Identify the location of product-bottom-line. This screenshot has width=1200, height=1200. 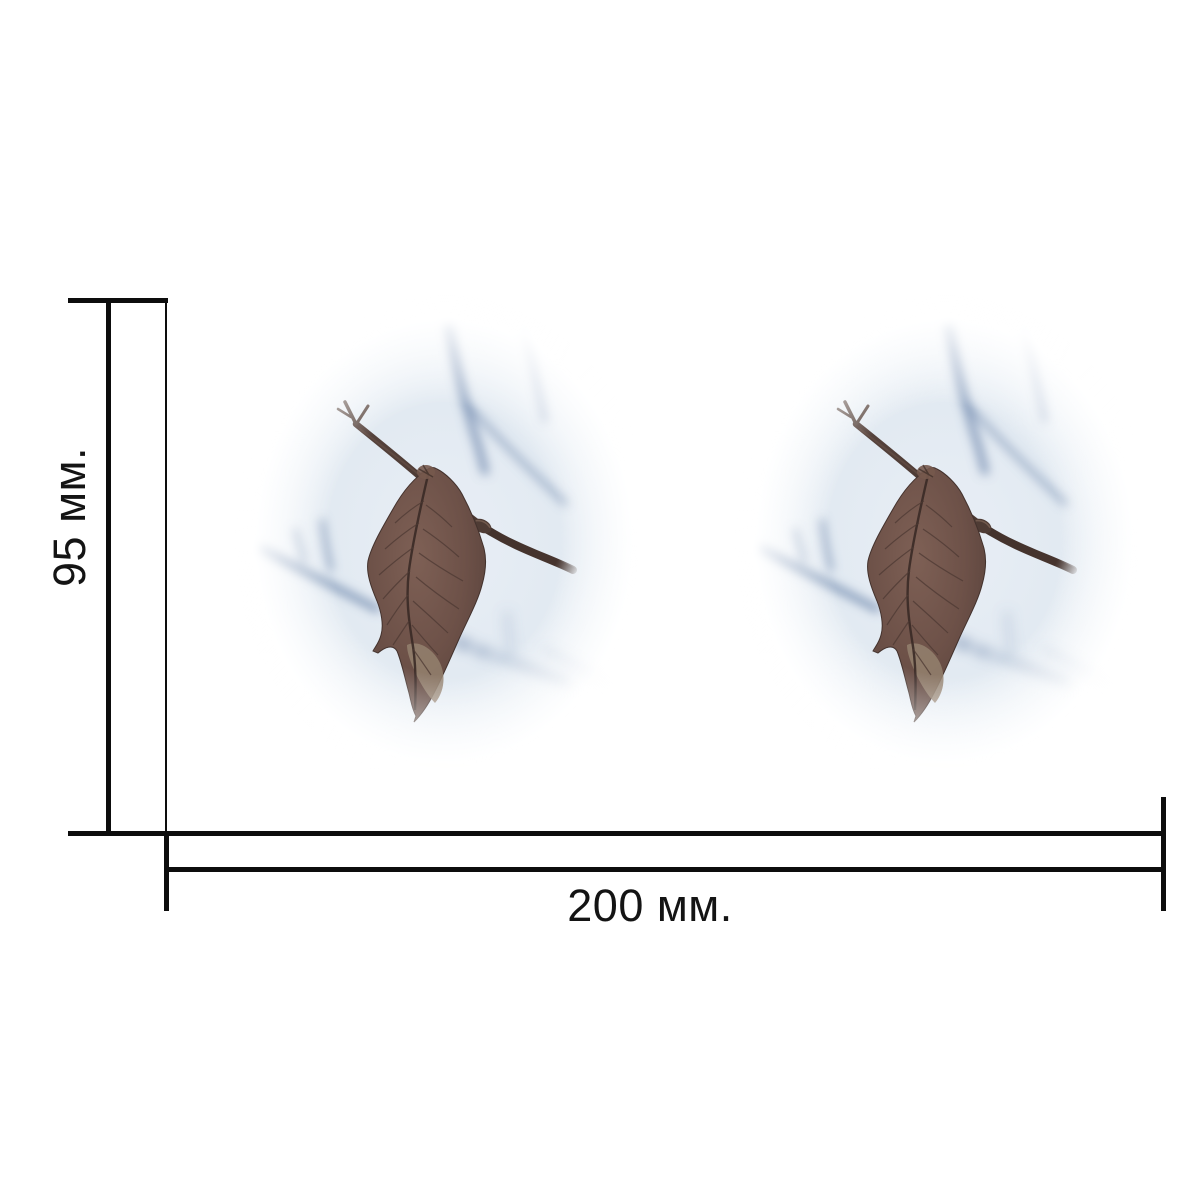
(617, 833).